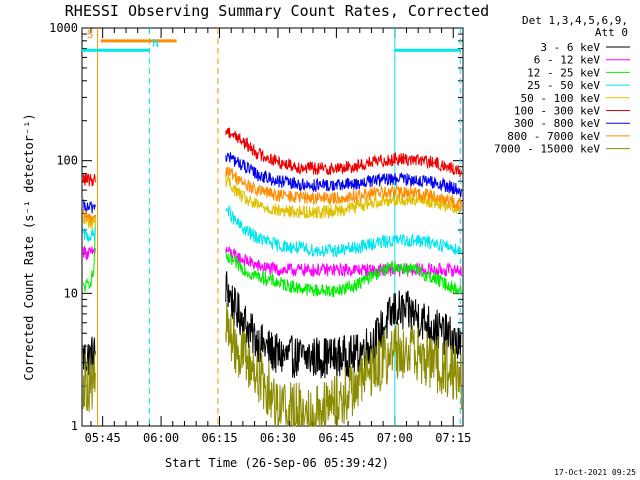  Describe the element at coordinates (563, 85) in the screenshot. I see `legend-entry-label: 25 - 50 keV` at that location.